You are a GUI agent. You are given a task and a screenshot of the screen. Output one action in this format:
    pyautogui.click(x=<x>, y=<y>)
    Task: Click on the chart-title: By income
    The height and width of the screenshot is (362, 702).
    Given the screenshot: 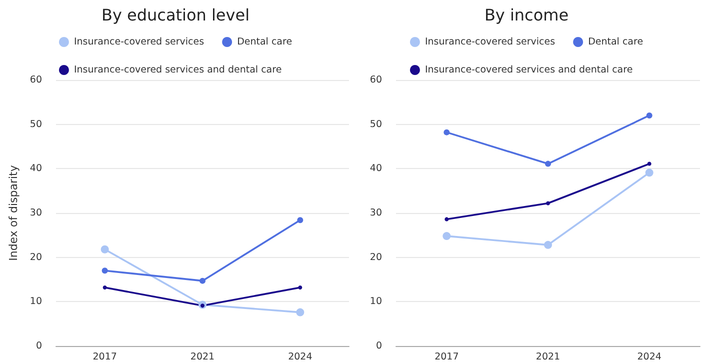 What is the action you would take?
    pyautogui.click(x=526, y=15)
    